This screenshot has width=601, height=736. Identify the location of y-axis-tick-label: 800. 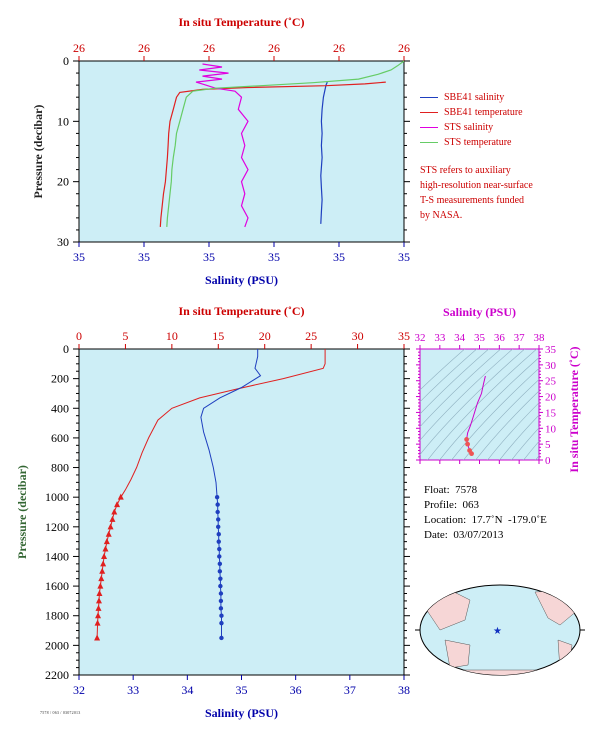
(60, 468).